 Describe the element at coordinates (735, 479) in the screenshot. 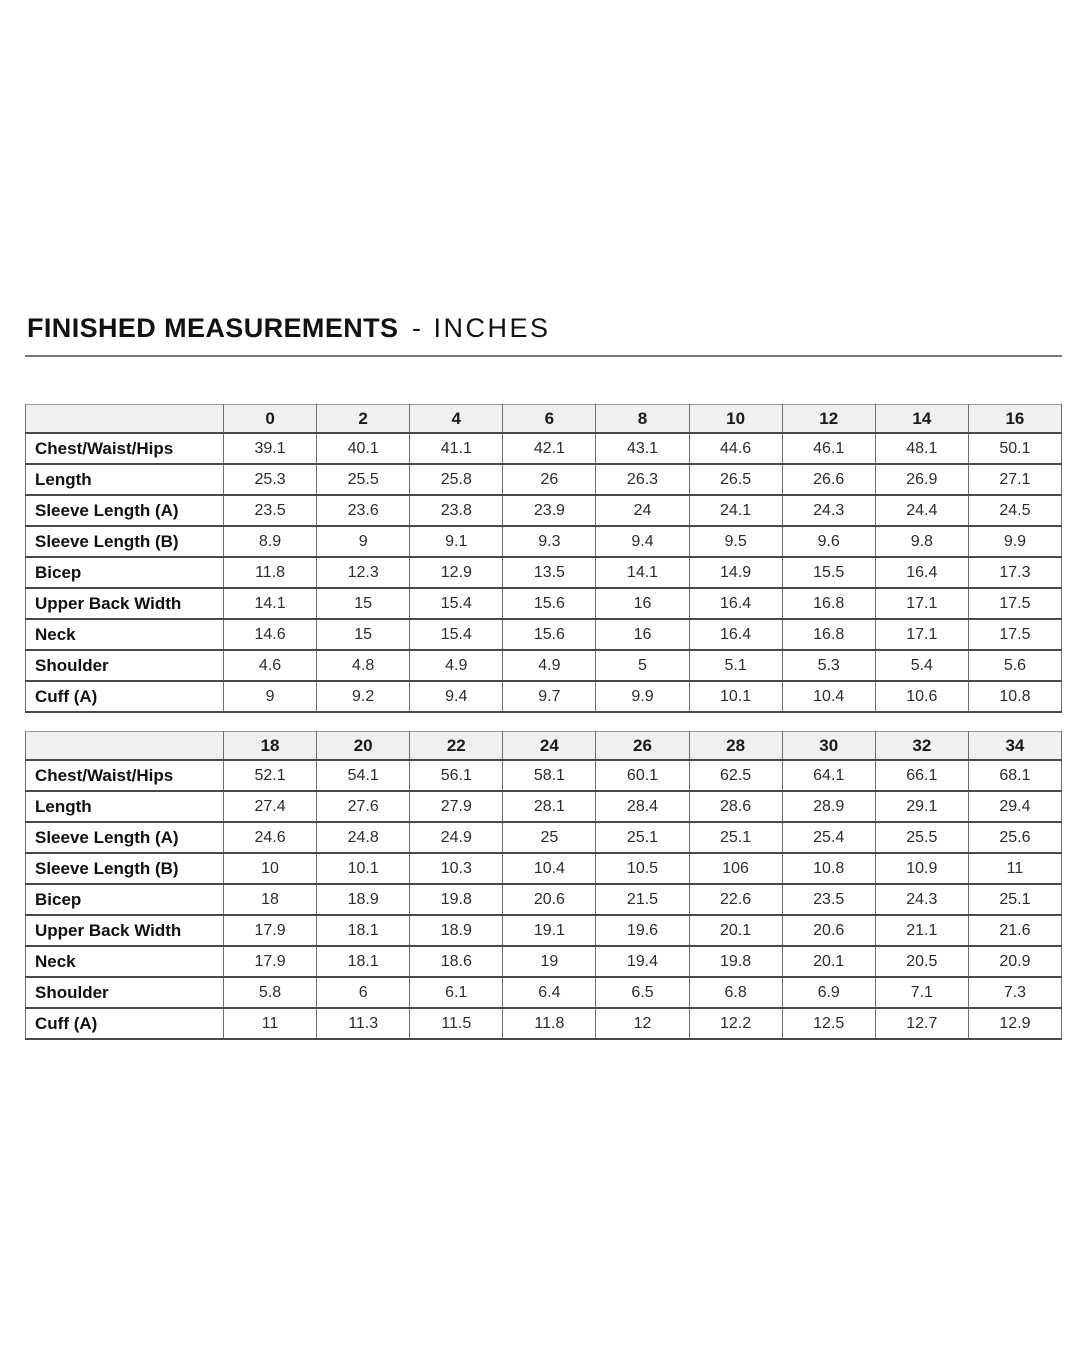

I see `measurement-value-cell: 26.5` at that location.